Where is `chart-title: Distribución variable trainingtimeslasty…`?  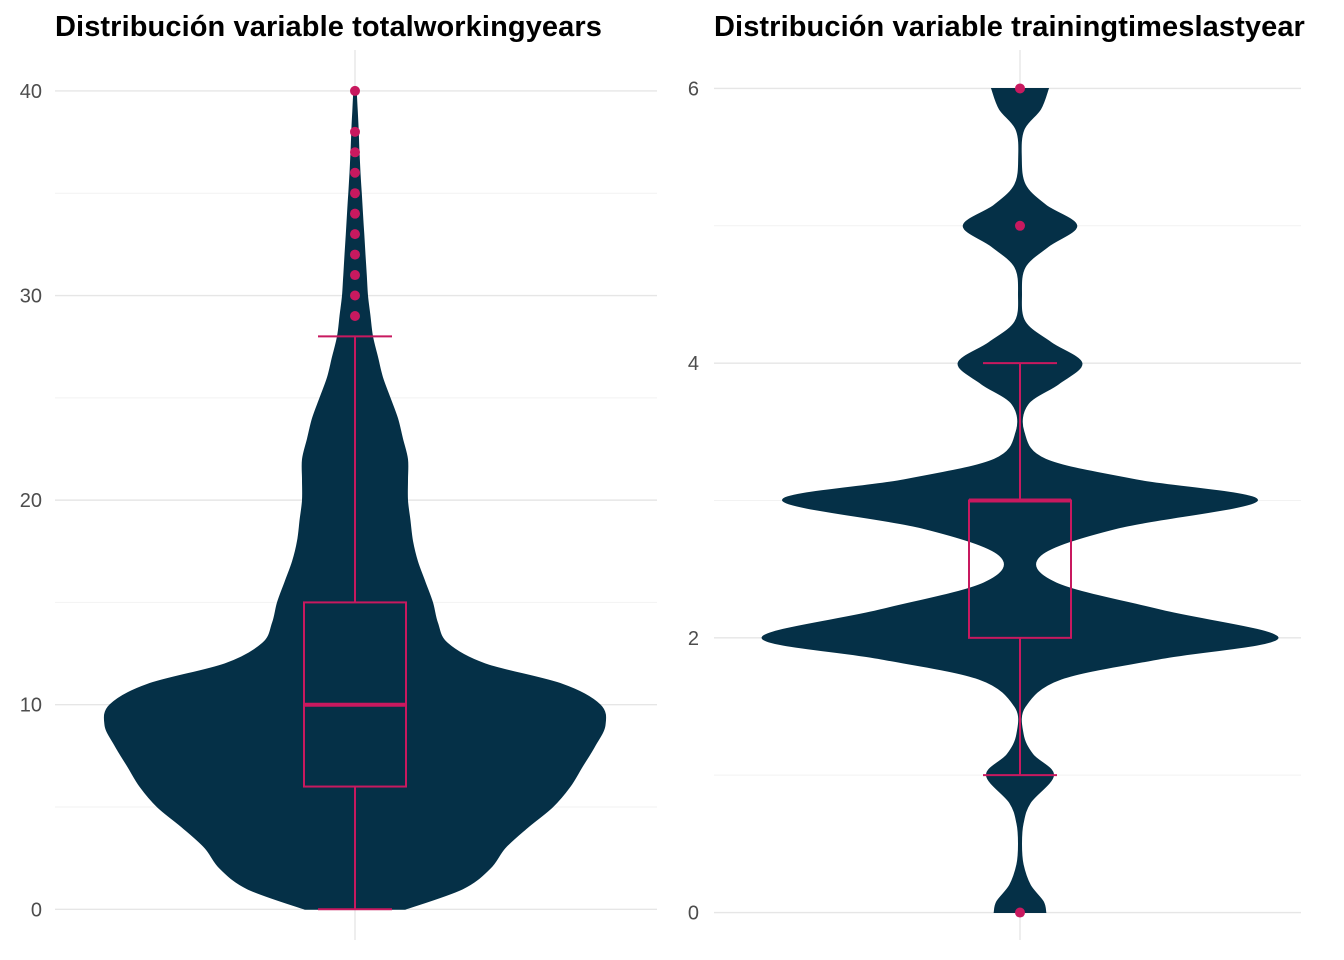
chart-title: Distribución variable trainingtimeslasty… is located at coordinates (1009, 27).